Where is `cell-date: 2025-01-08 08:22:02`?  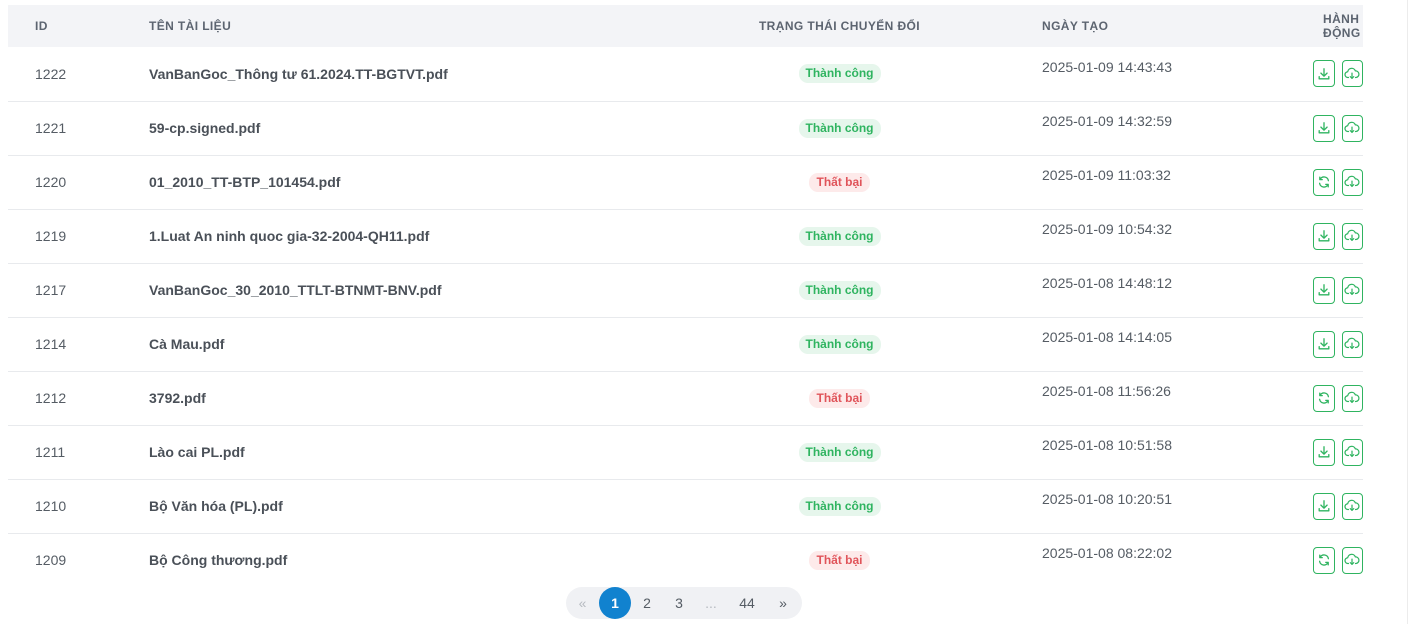 cell-date: 2025-01-08 08:22:02 is located at coordinates (1177, 560).